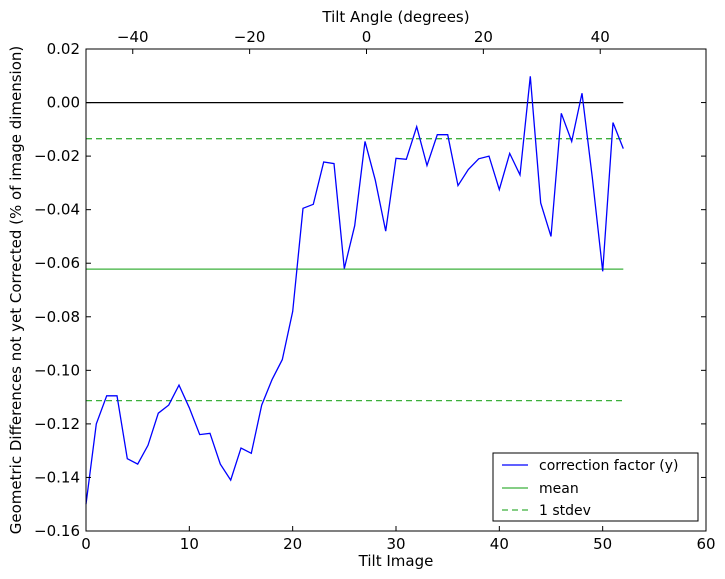  Describe the element at coordinates (57, 531) in the screenshot. I see `y-tick-label: −0.16` at that location.